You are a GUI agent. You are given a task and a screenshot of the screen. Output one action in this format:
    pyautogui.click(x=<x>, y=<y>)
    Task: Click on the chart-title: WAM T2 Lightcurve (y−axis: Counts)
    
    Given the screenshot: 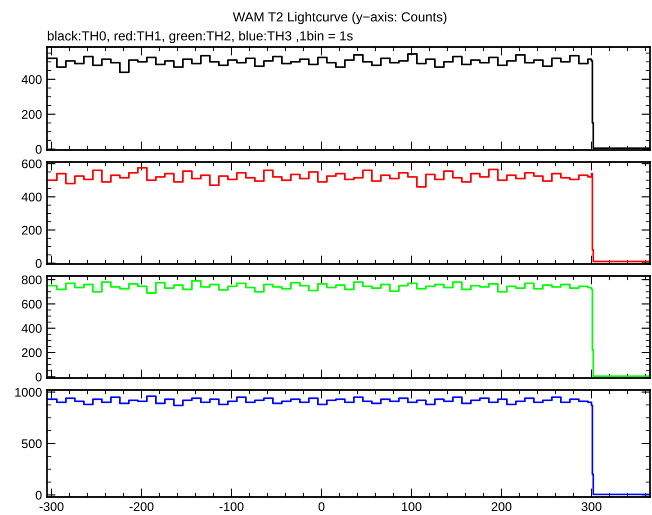 What is the action you would take?
    pyautogui.click(x=339, y=18)
    